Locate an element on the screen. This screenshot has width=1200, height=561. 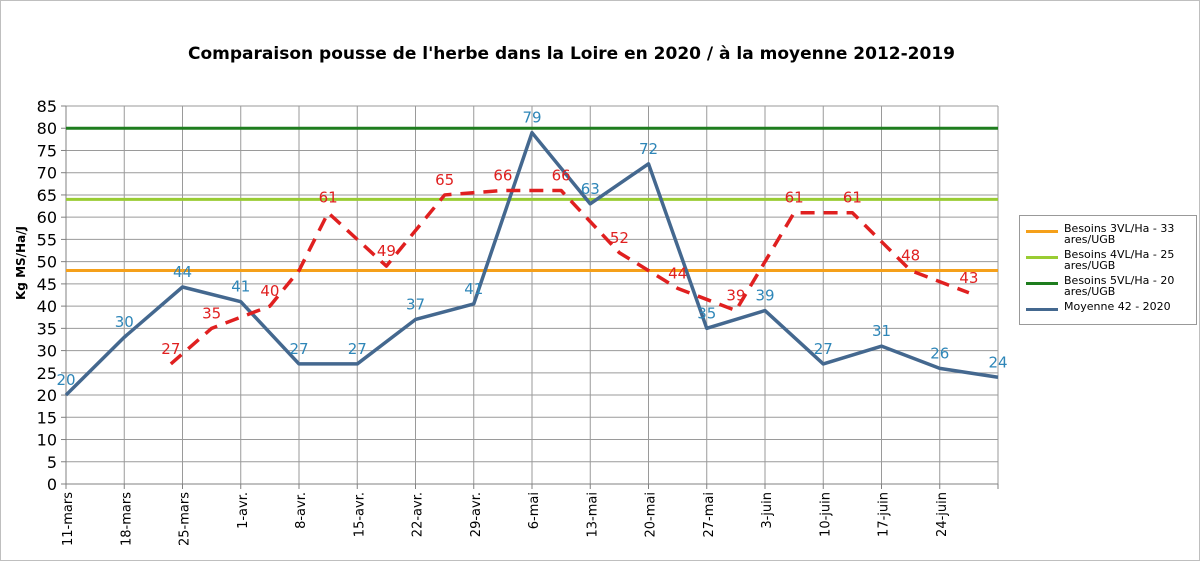
x-tick-label: 3-juin is located at coordinates (767, 510).